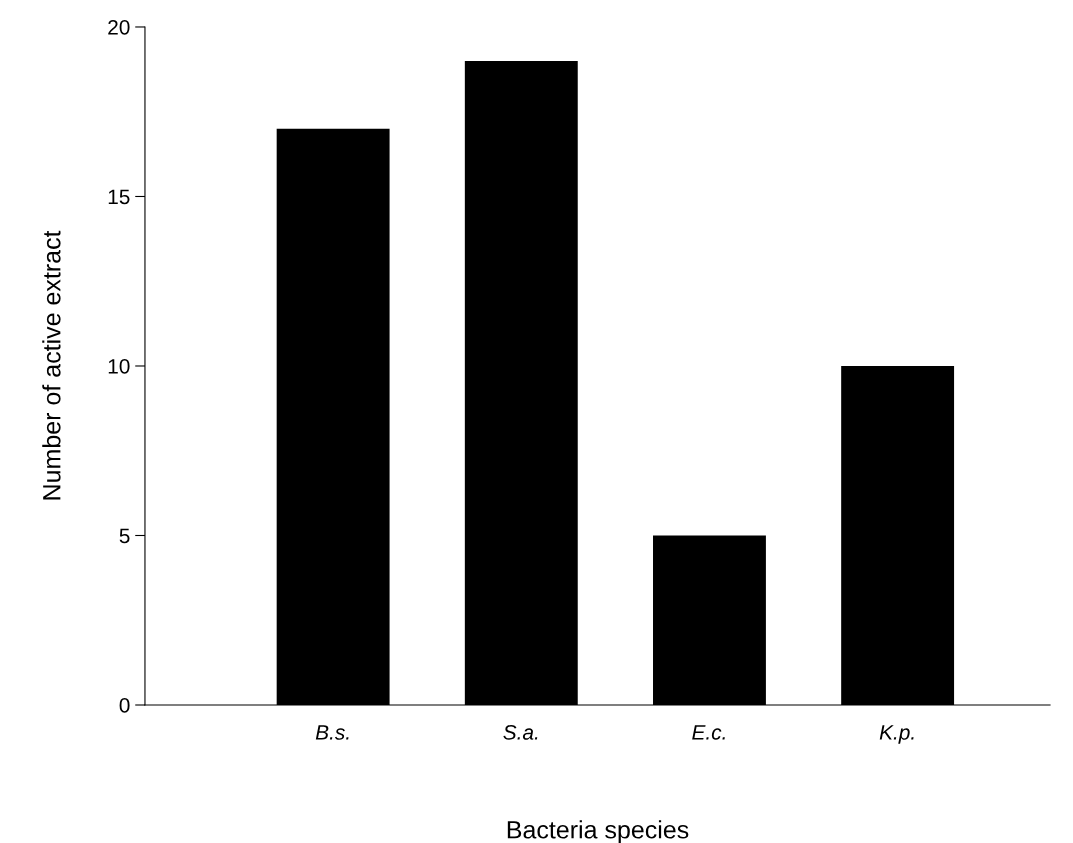  What do you see at coordinates (520, 732) in the screenshot?
I see `x-tick-label: S.a.` at bounding box center [520, 732].